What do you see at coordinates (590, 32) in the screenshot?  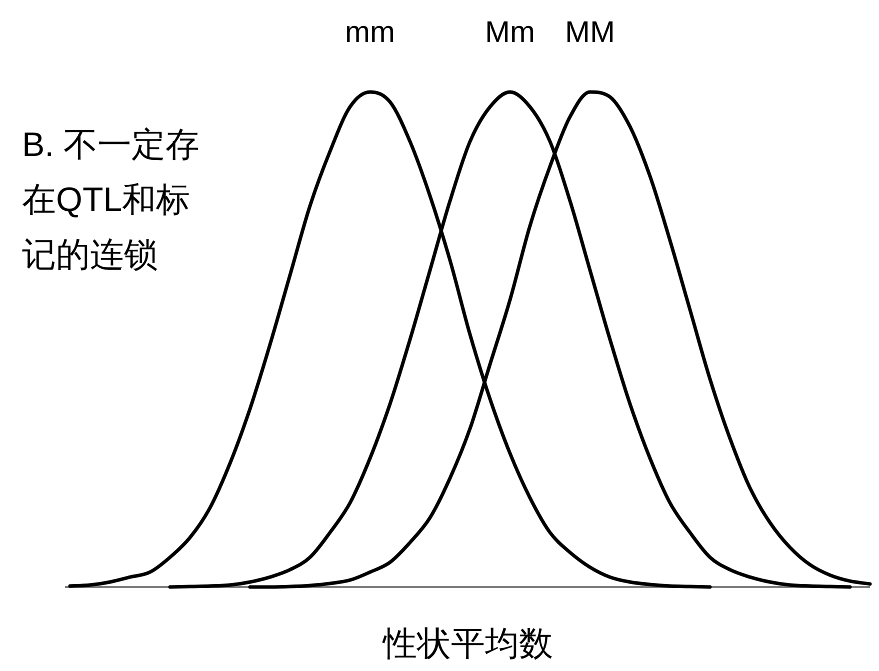 I see `series-label: MM` at bounding box center [590, 32].